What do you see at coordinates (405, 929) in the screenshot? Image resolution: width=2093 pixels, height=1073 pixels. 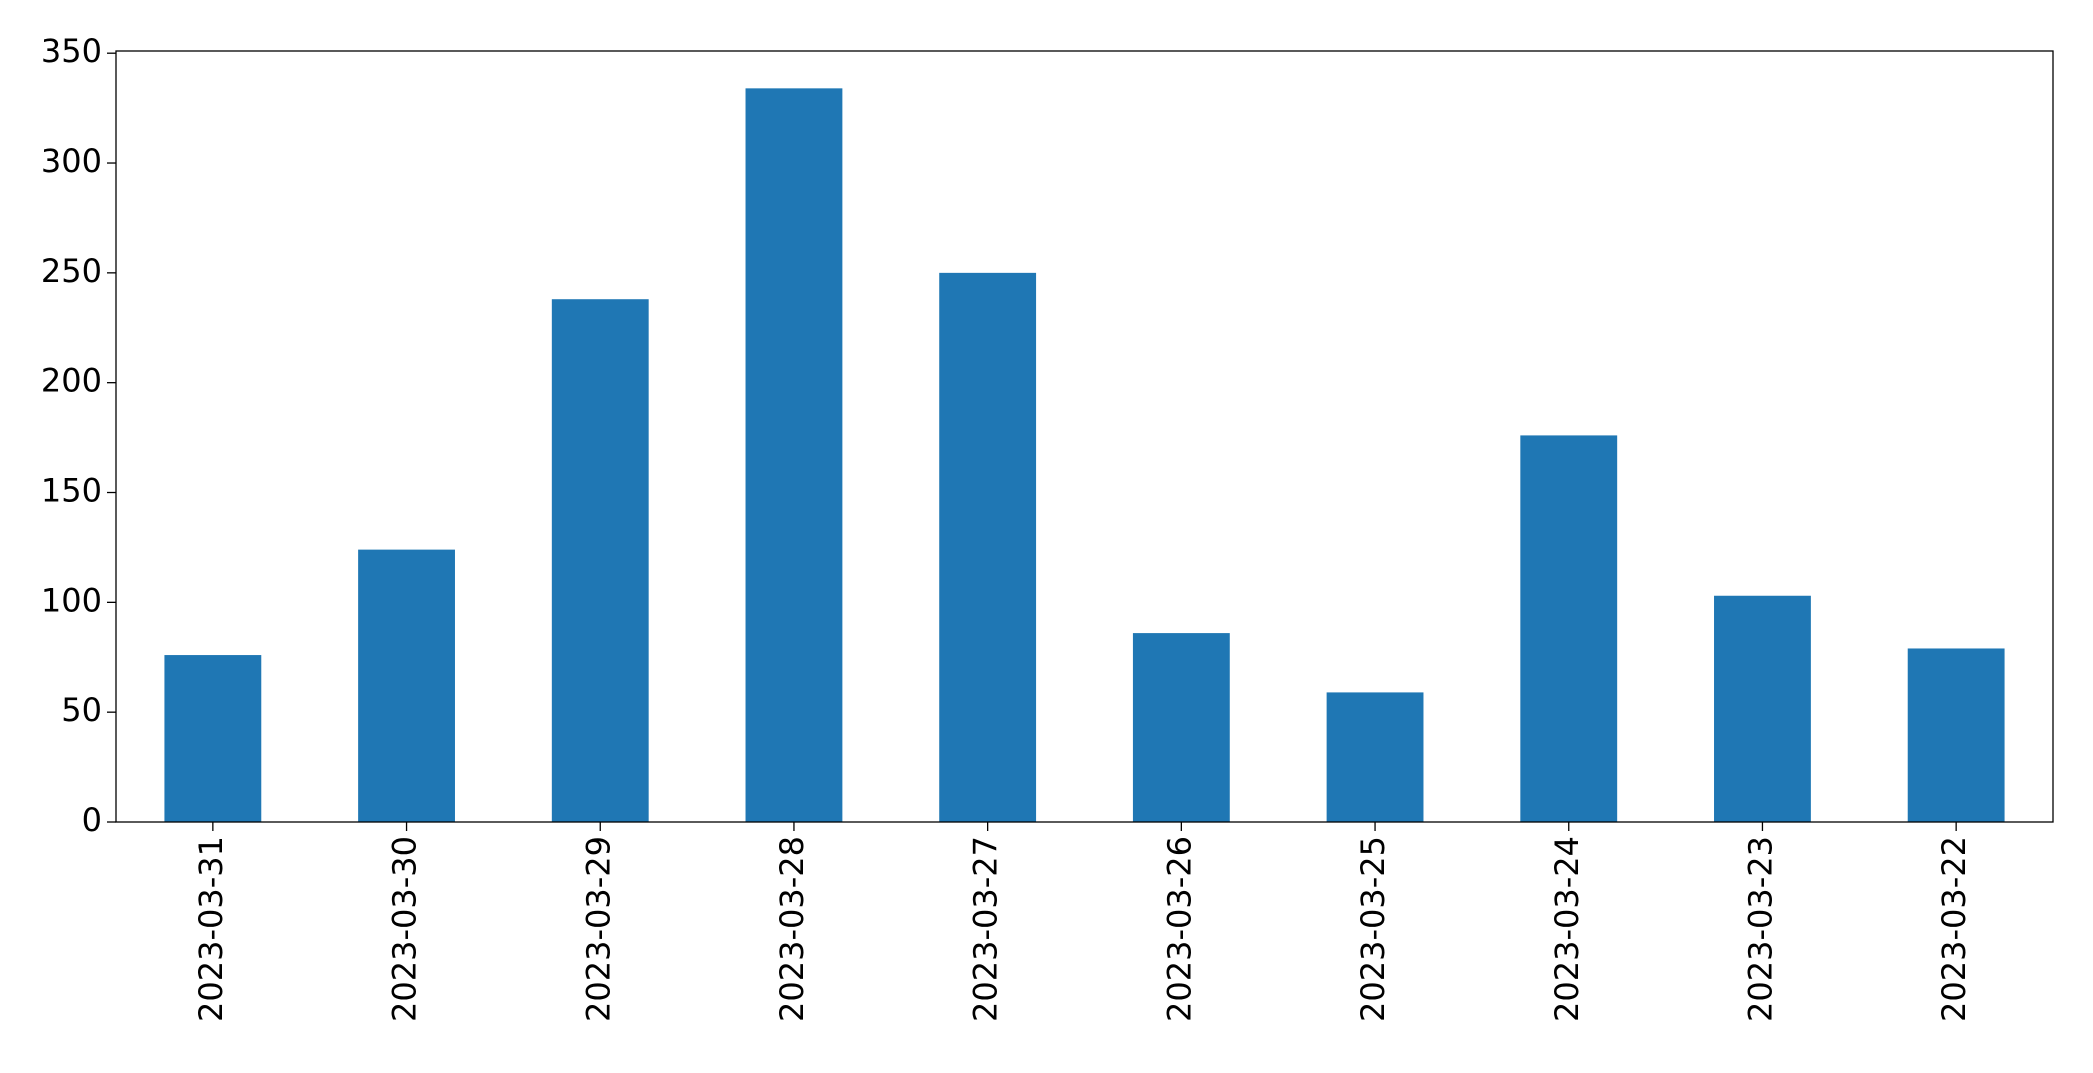 I see `x-tick-label: 2023-03-30` at bounding box center [405, 929].